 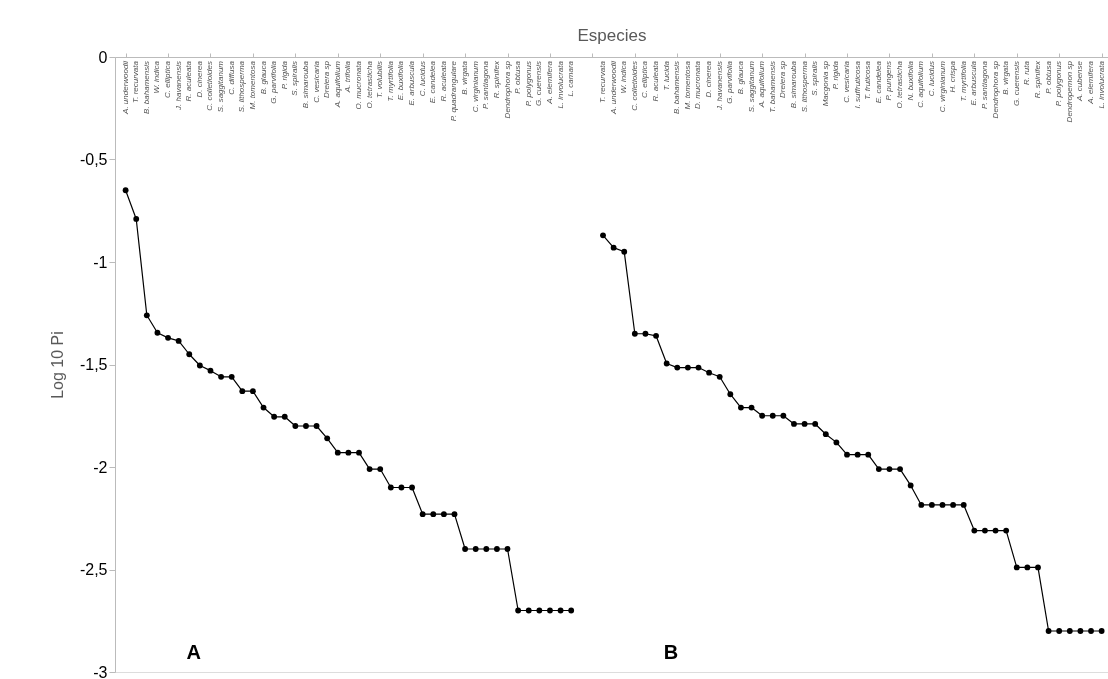 What do you see at coordinates (231, 77) in the screenshot?
I see `x-tick-label: C. diffusa` at bounding box center [231, 77].